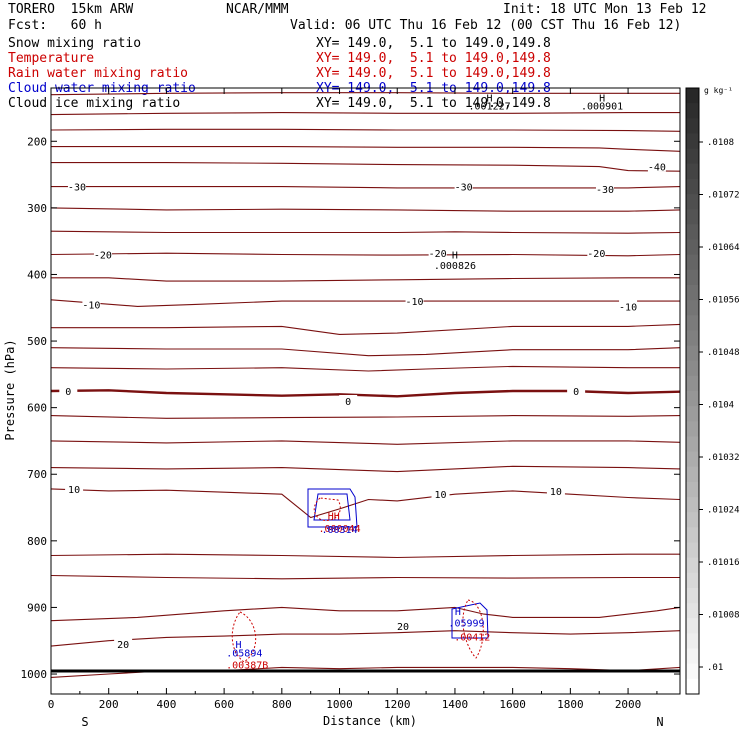  What do you see at coordinates (433, 73) in the screenshot?
I see `field-rain-xy: XY= 149.0, 5.1 to 149.0,149.8` at bounding box center [433, 73].